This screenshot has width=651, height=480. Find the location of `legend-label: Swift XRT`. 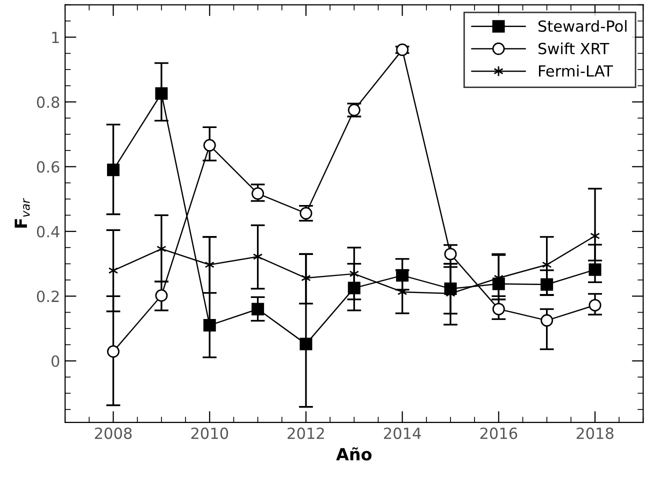

legend-label: Swift XRT is located at coordinates (574, 48).